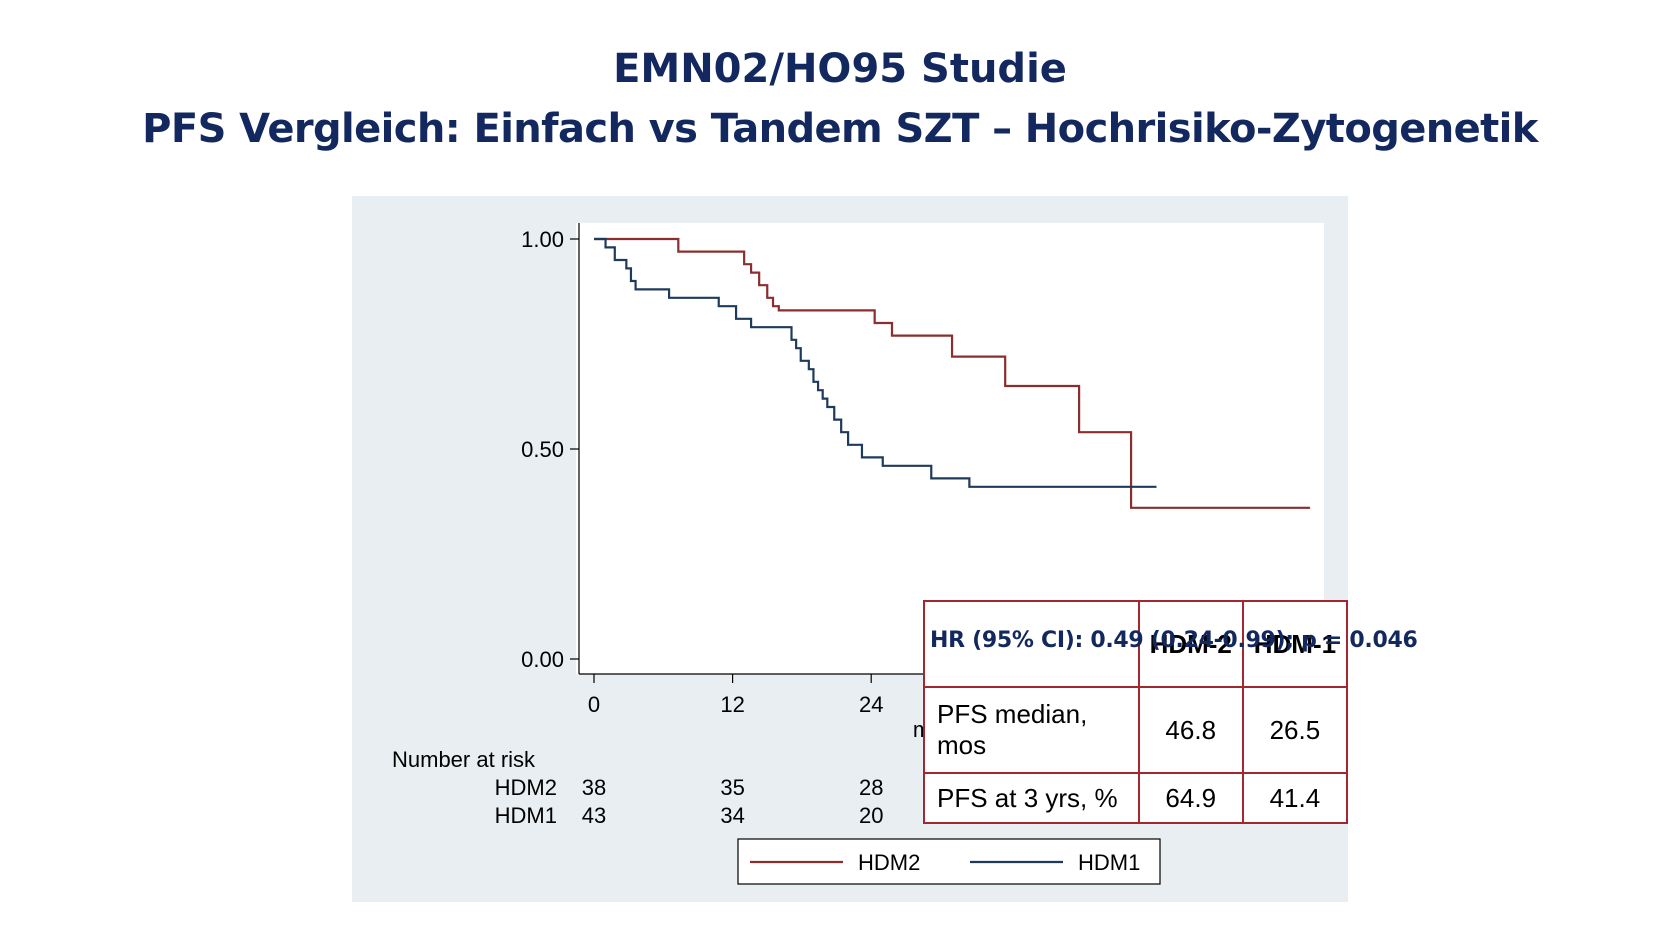  I want to click on hazard-ratio-annotation: HR (95% CI): 0.49 (0.24-0.99); p = 0.046, so click(1174, 640).